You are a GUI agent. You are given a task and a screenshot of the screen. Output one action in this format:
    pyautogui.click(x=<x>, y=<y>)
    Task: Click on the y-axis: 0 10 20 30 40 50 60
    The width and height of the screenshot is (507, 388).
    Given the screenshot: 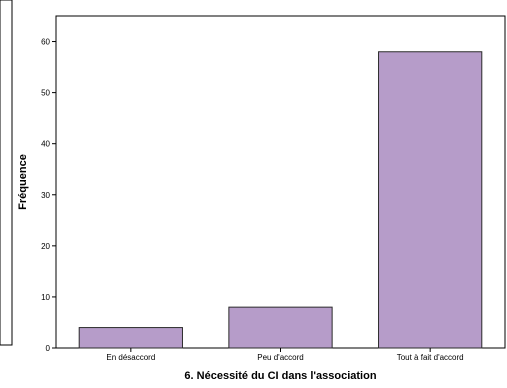 What is the action you would take?
    pyautogui.click(x=48, y=195)
    